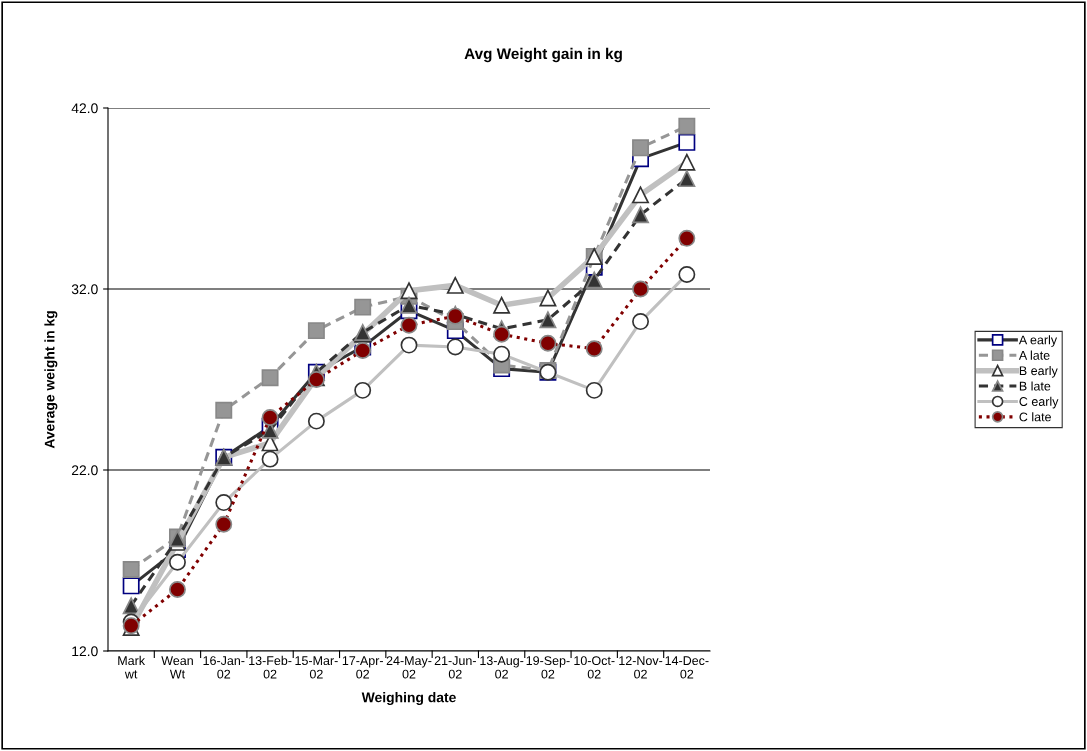  What do you see at coordinates (362, 667) in the screenshot?
I see `x-tick-label: 17-Apr-02` at bounding box center [362, 667].